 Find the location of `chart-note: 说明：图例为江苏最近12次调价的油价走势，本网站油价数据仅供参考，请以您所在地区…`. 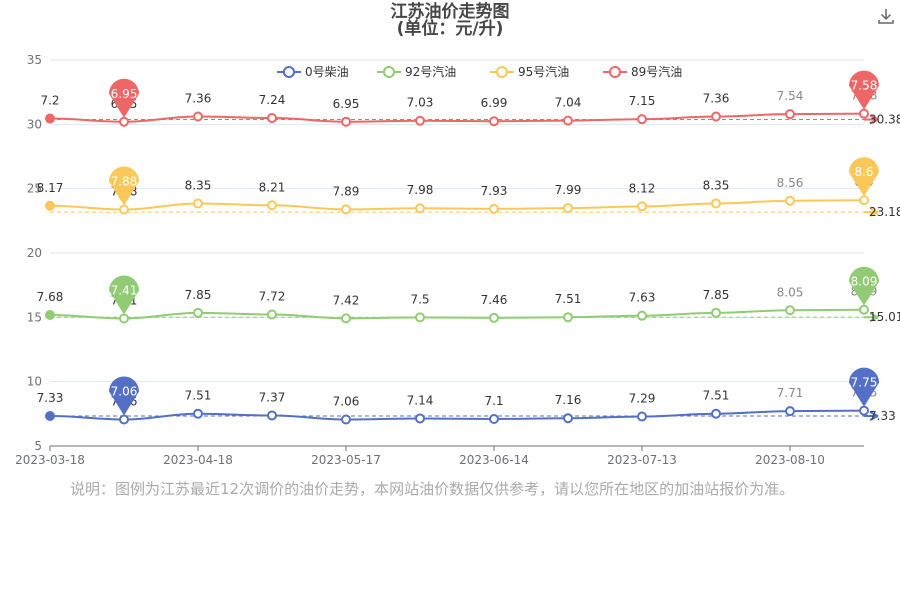

chart-note: 说明：图例为江苏最近12次调价的油价走势，本网站油价数据仅供参考，请以您所在地区… is located at coordinates (432, 489).